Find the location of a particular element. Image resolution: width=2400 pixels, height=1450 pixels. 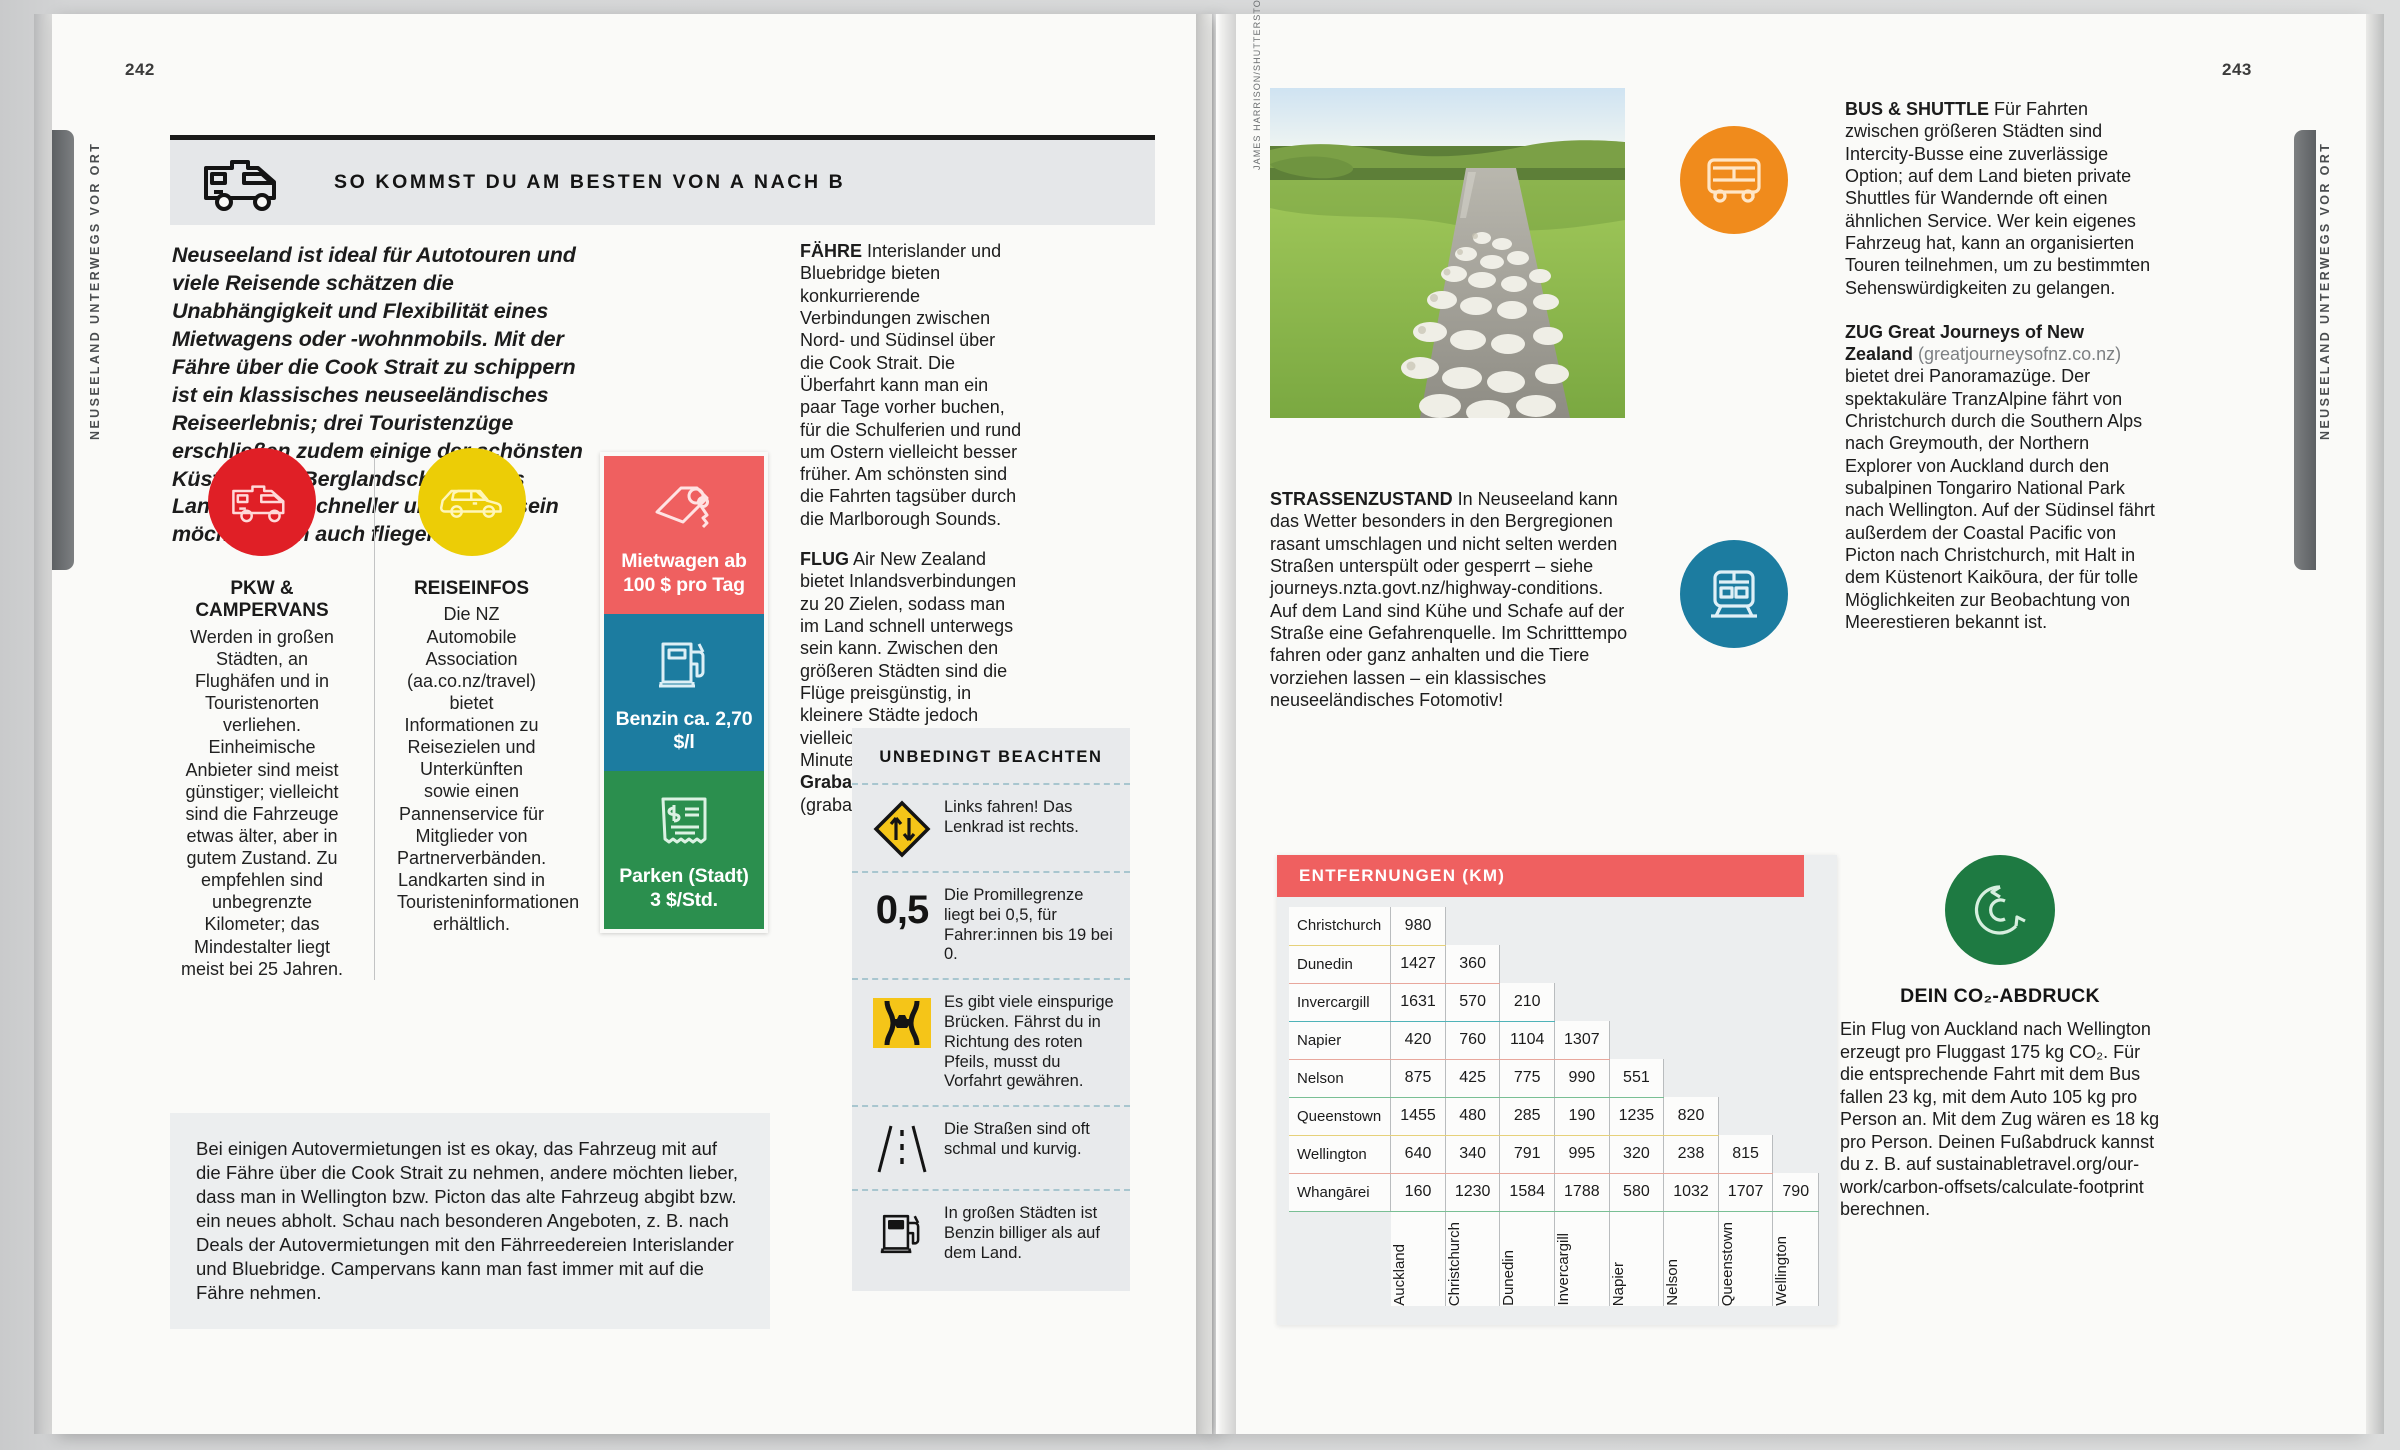

distance-cell: 480 is located at coordinates (1473, 1116).